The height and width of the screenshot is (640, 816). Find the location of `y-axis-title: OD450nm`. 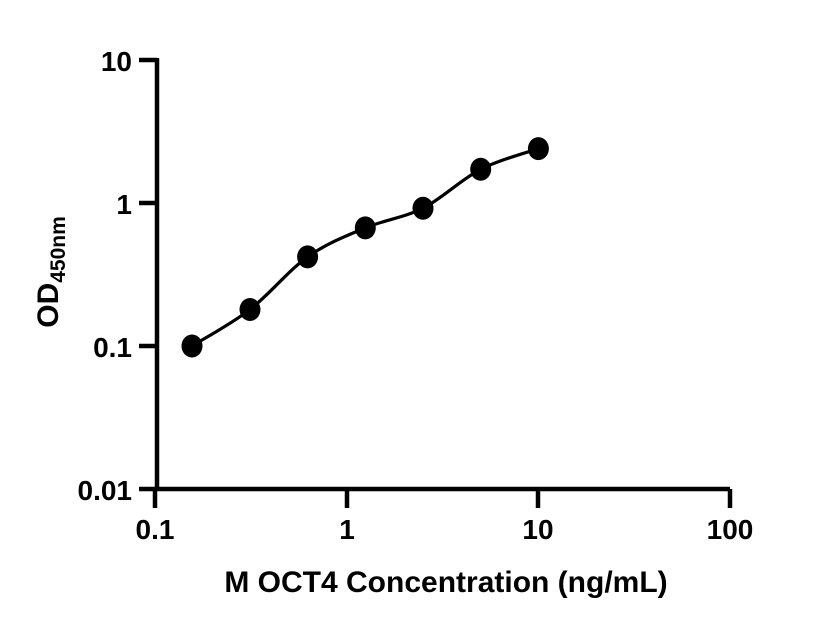

y-axis-title: OD450nm is located at coordinates (51, 272).